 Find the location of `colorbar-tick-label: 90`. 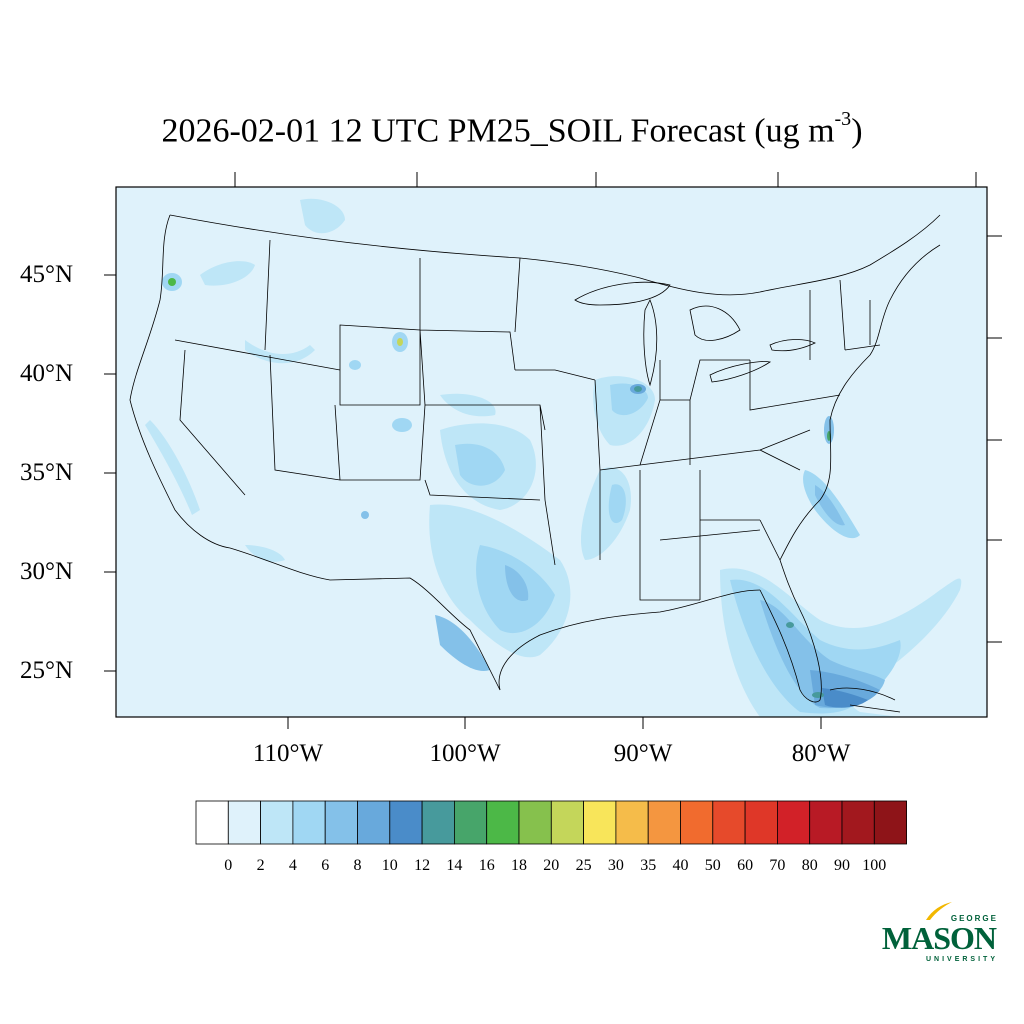

colorbar-tick-label: 90 is located at coordinates (842, 865).